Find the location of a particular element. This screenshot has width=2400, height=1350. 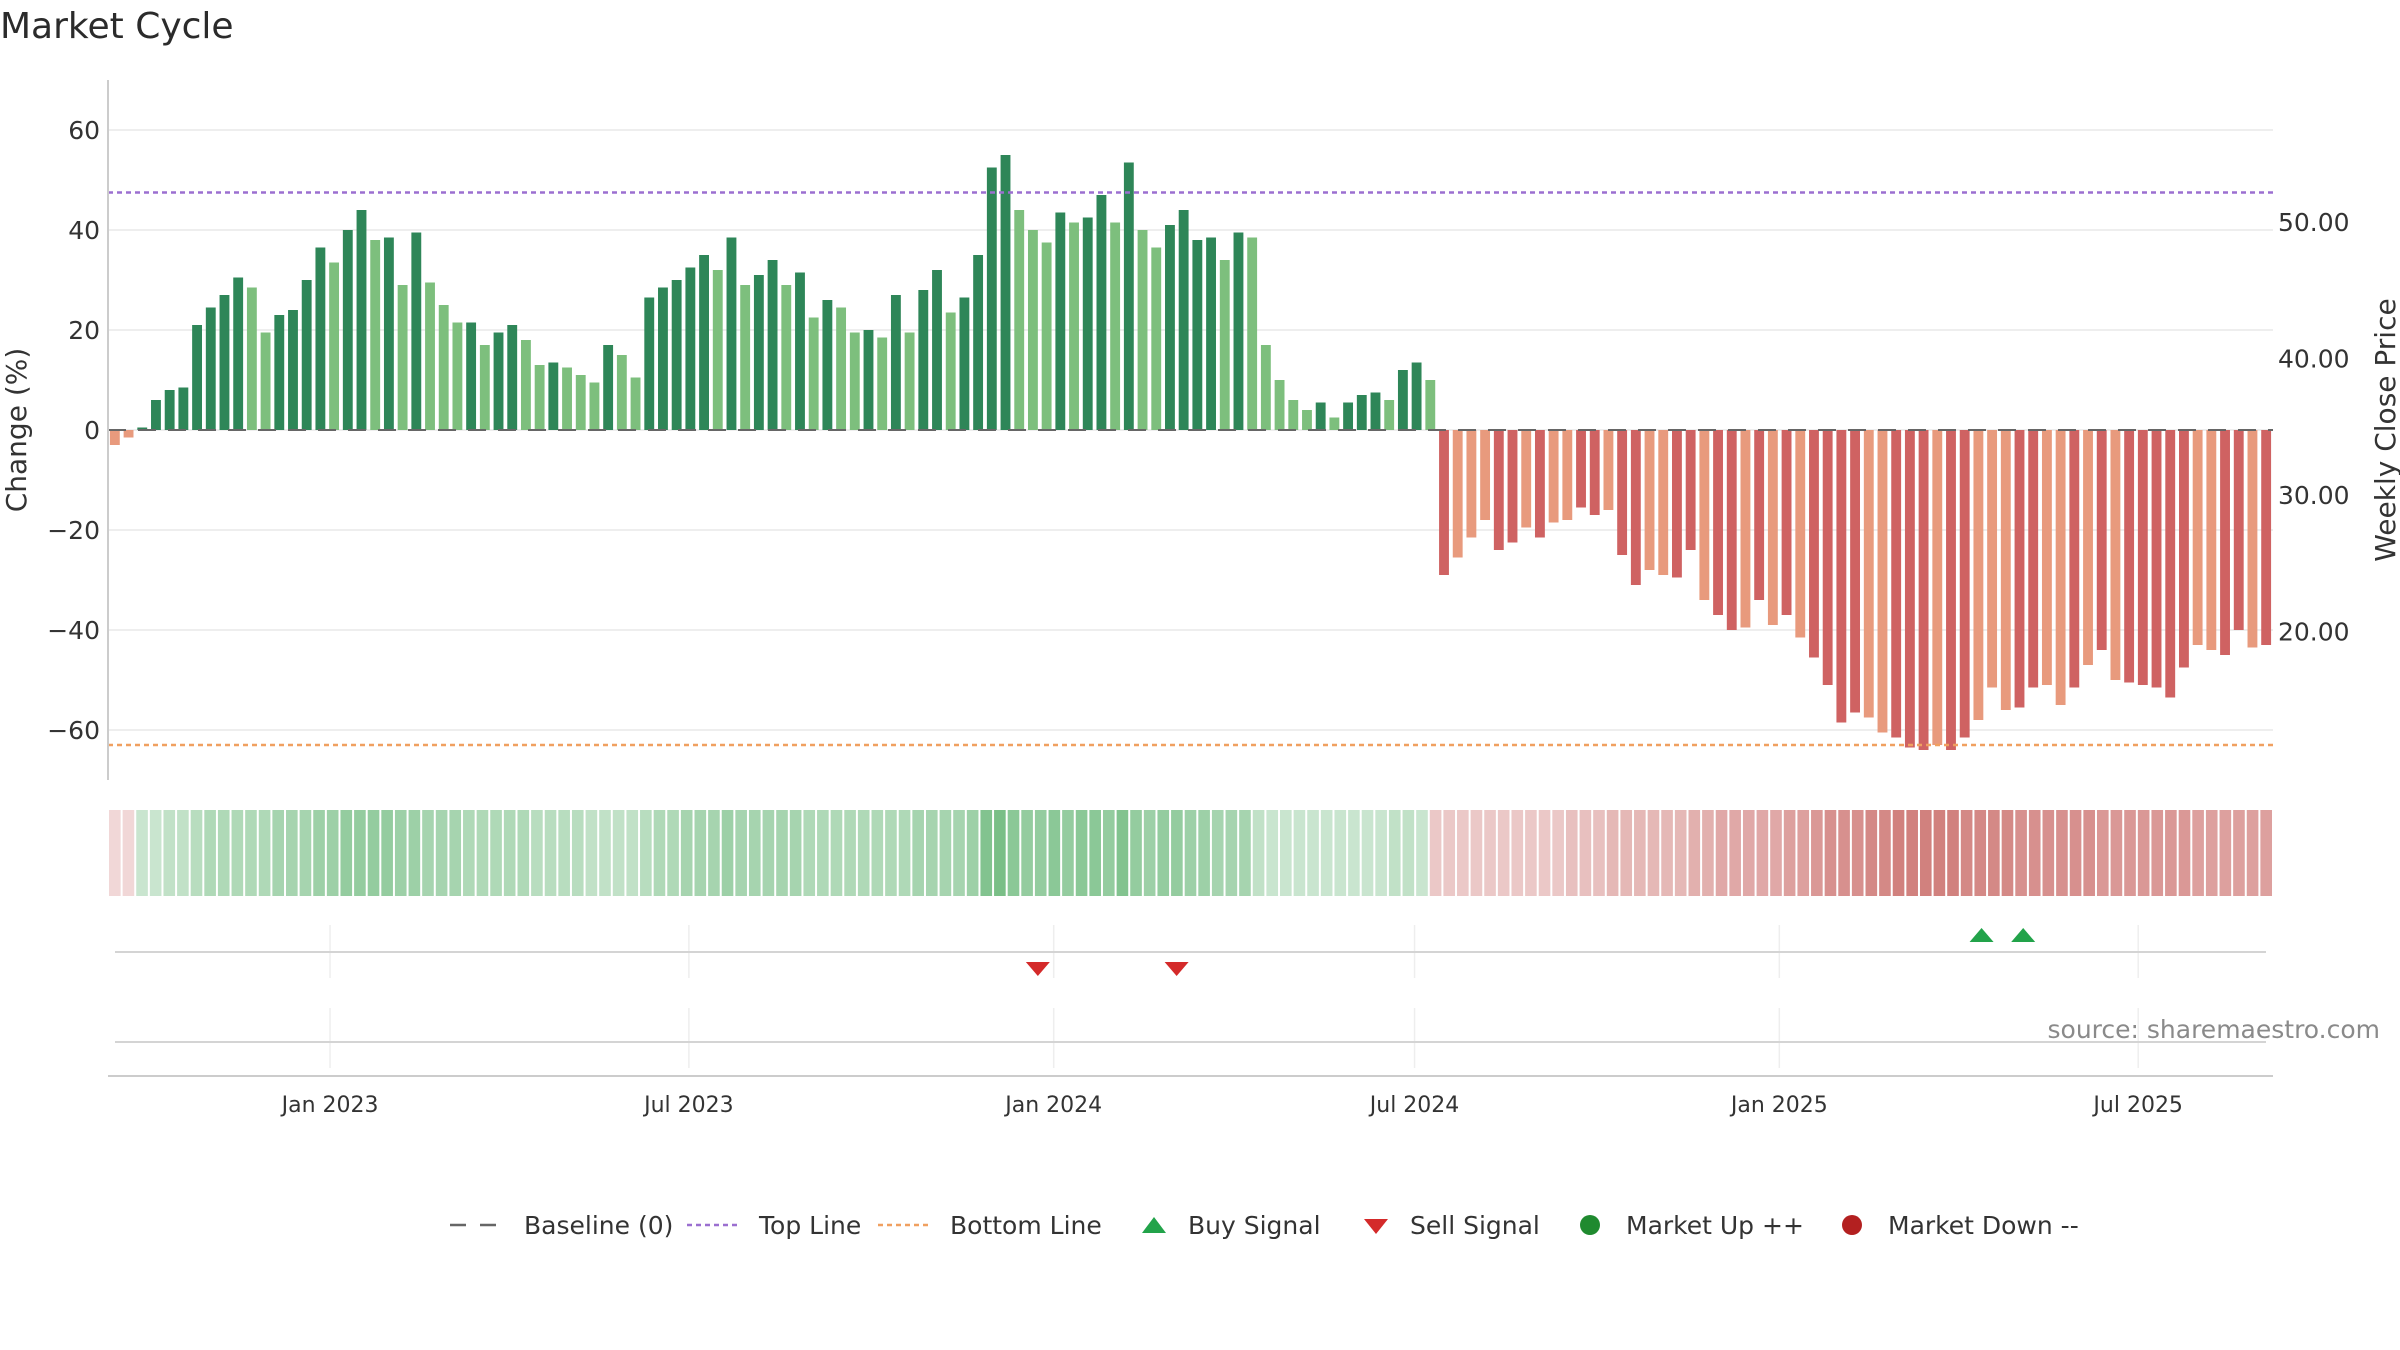

y2-tick-label: 50.00 is located at coordinates (2314, 222).